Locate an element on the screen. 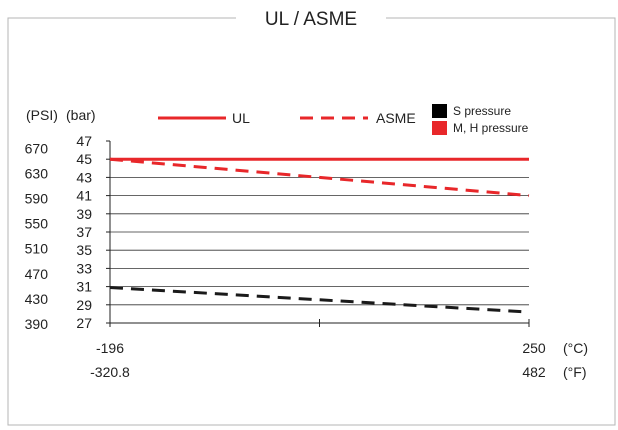 The width and height of the screenshot is (618, 430). psi-unit-label: (PSI) is located at coordinates (42, 115).